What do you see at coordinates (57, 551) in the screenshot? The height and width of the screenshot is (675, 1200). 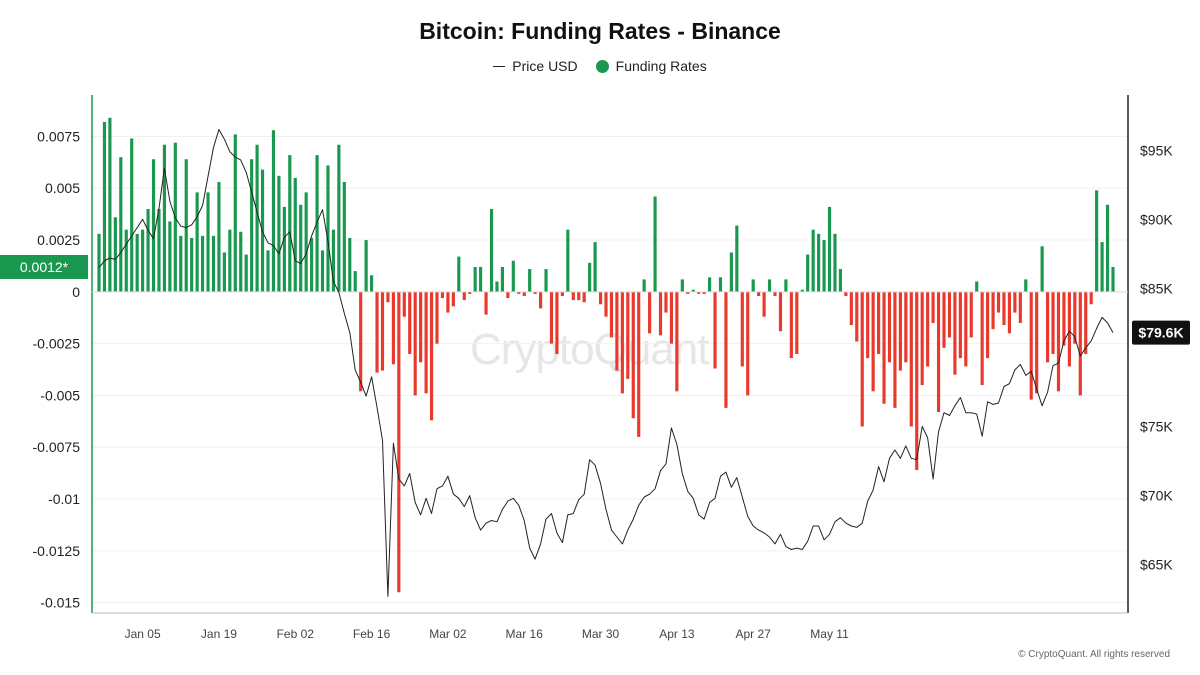 I see `y-left-tick-label: -0.0125` at bounding box center [57, 551].